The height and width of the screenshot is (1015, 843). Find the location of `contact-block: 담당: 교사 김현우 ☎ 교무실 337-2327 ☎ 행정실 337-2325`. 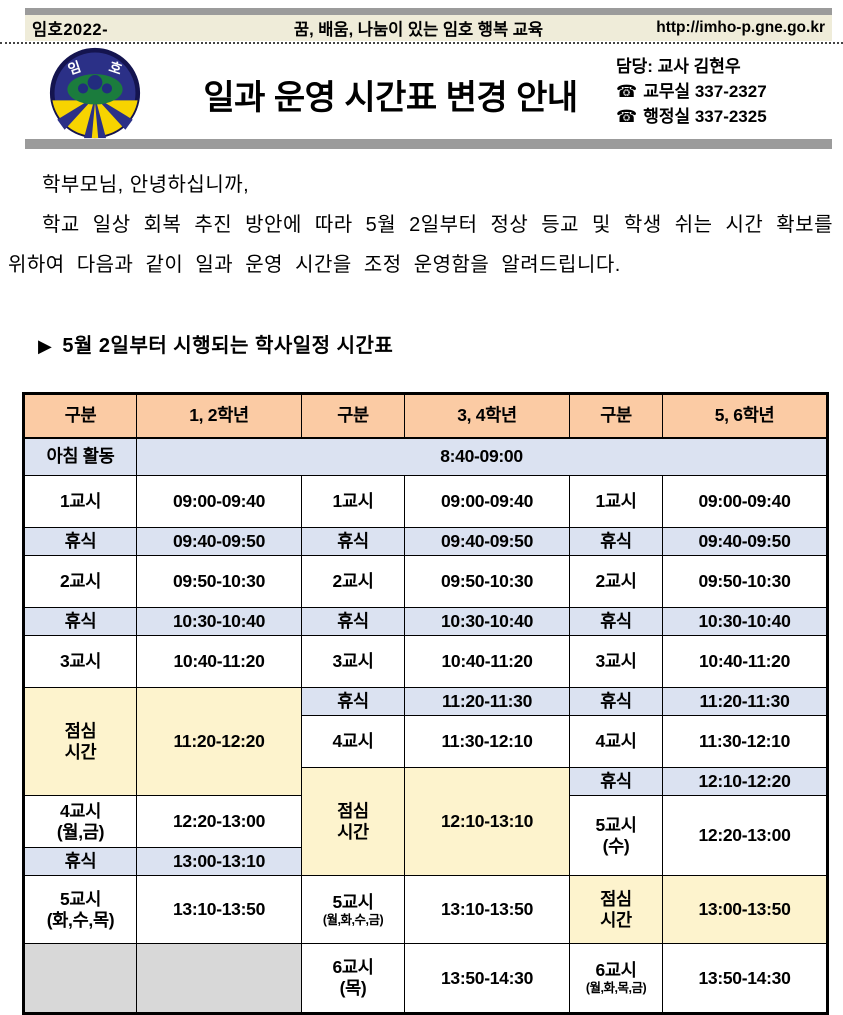

contact-block: 담당: 교사 김현우 ☎ 교무실 337-2327 ☎ 행정실 337-2325 is located at coordinates (691, 91).